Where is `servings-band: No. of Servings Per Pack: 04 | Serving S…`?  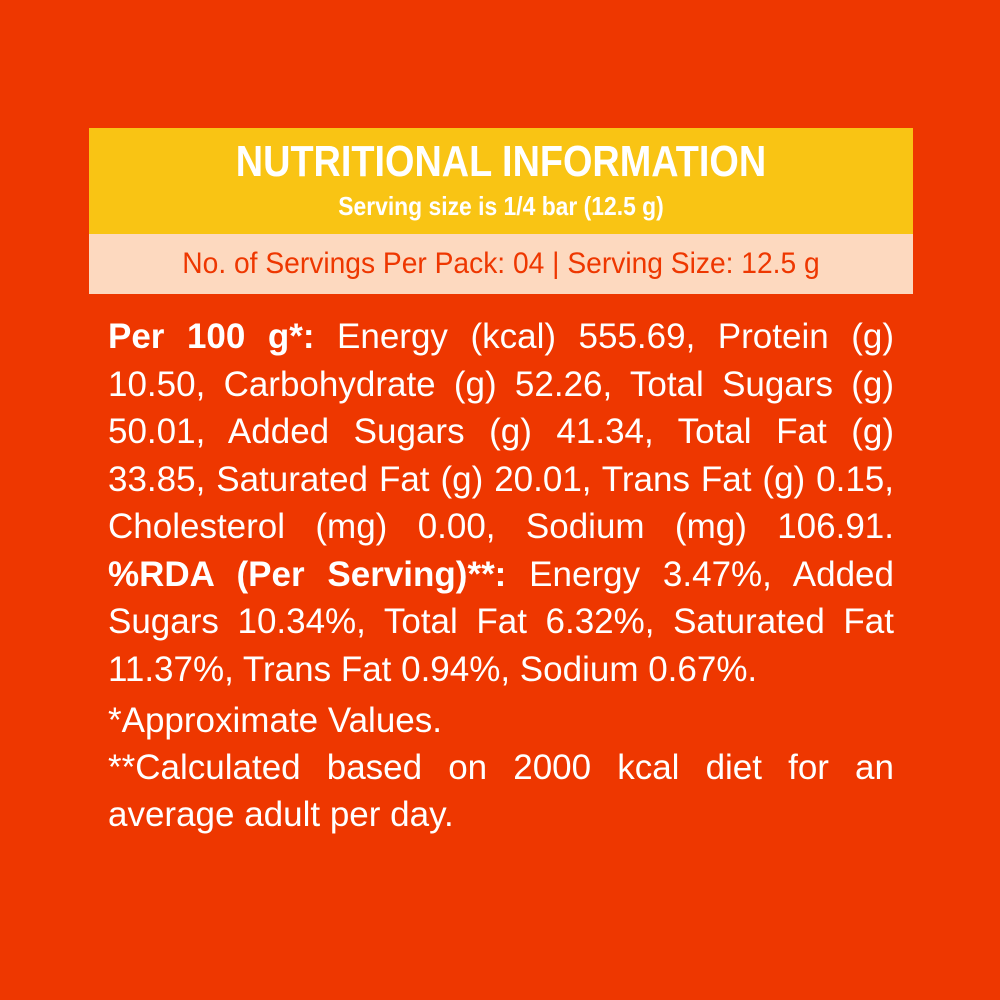 servings-band: No. of Servings Per Pack: 04 | Serving S… is located at coordinates (501, 264).